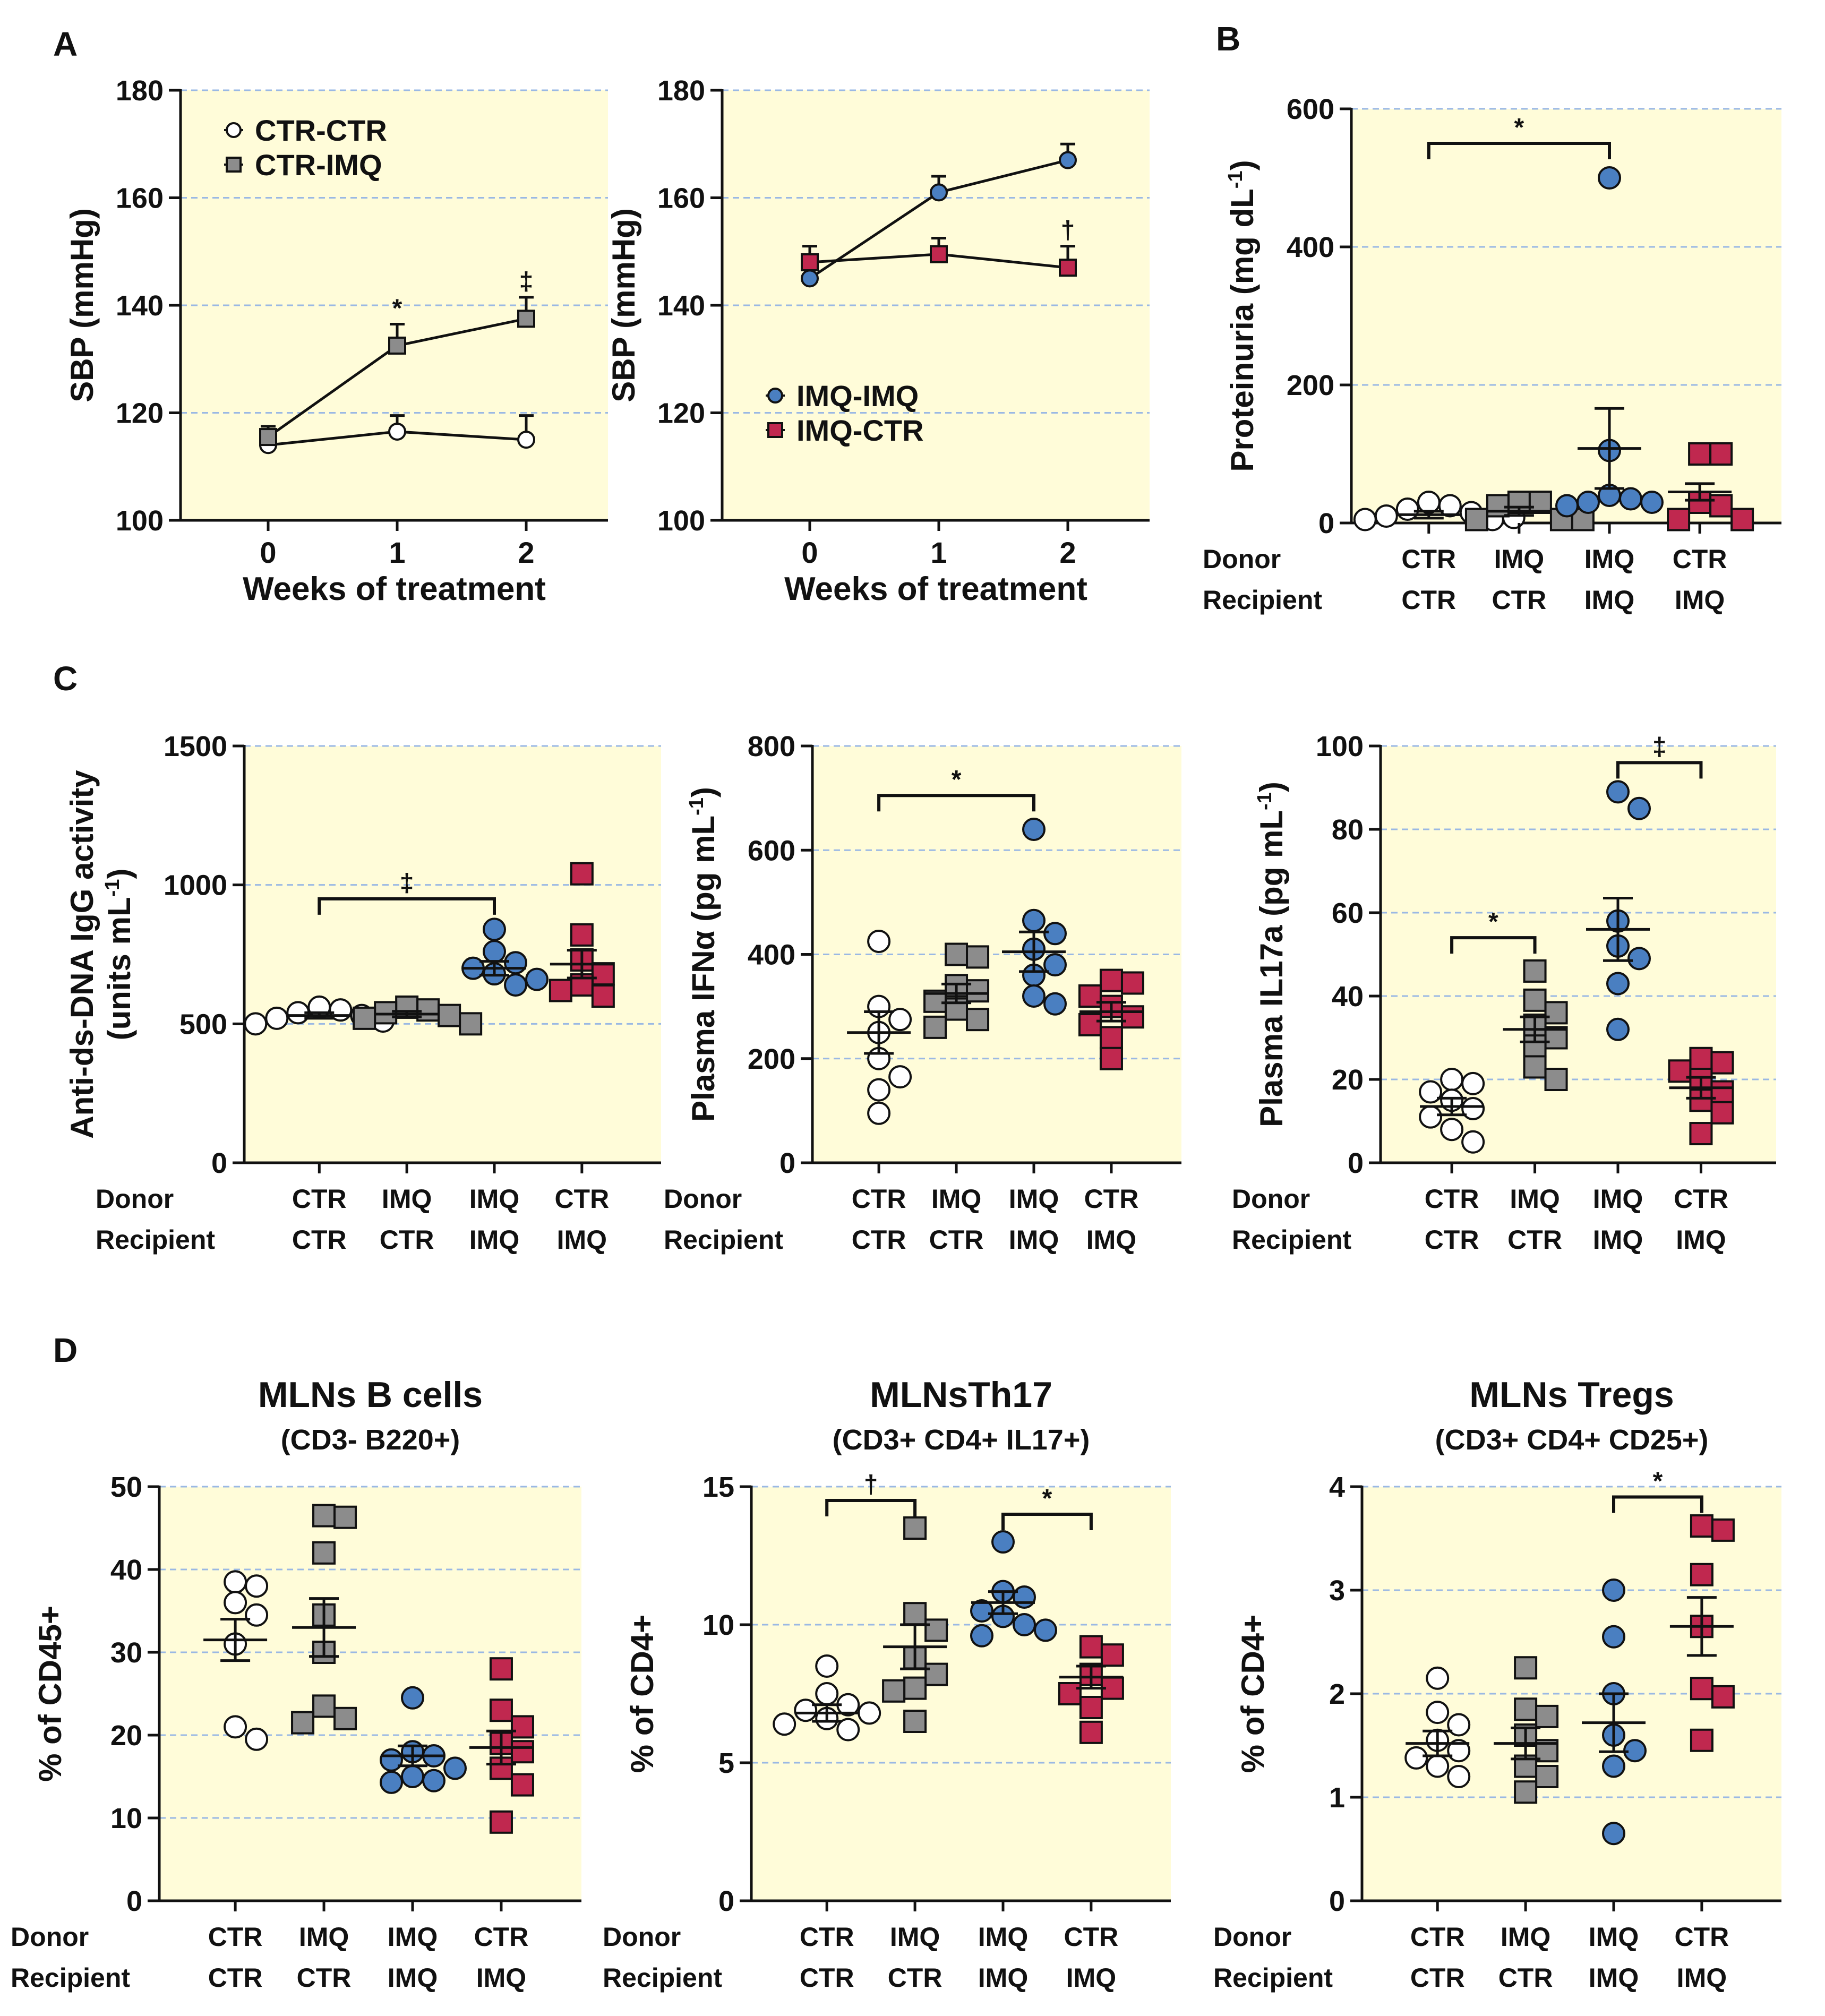 Image resolution: width=1825 pixels, height=2016 pixels. I want to click on y-tick-label: 500, so click(203, 1024).